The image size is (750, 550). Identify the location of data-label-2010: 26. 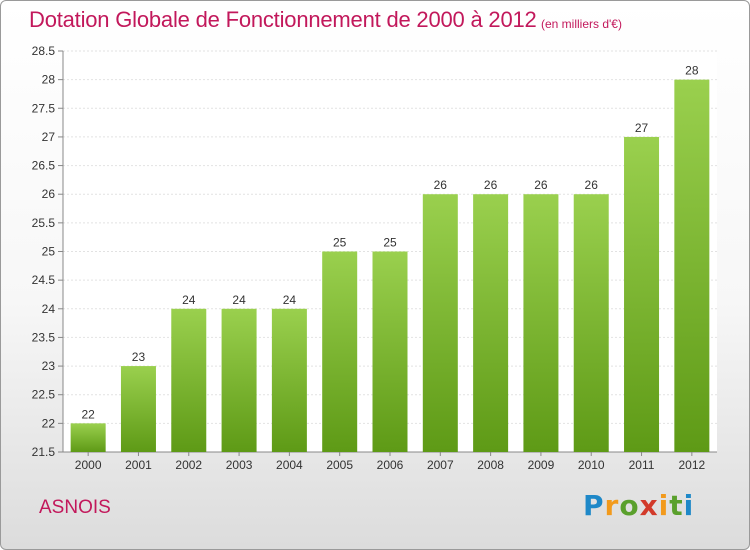
(592, 185).